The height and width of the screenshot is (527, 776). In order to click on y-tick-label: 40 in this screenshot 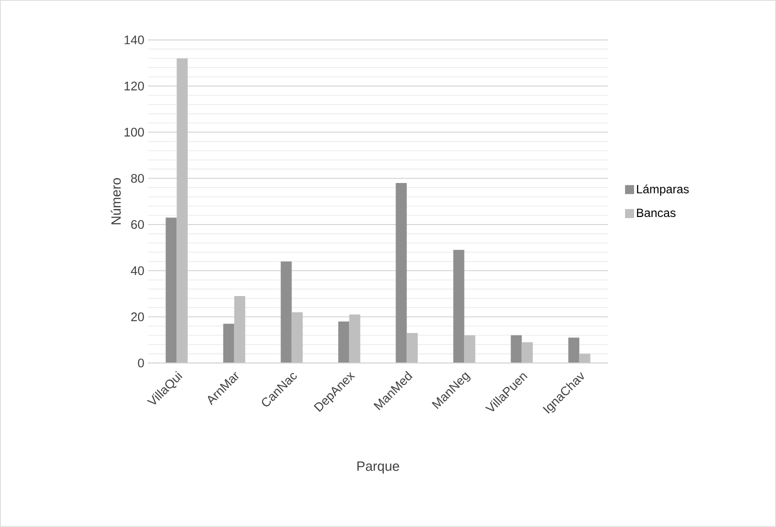, I will do `click(137, 271)`.